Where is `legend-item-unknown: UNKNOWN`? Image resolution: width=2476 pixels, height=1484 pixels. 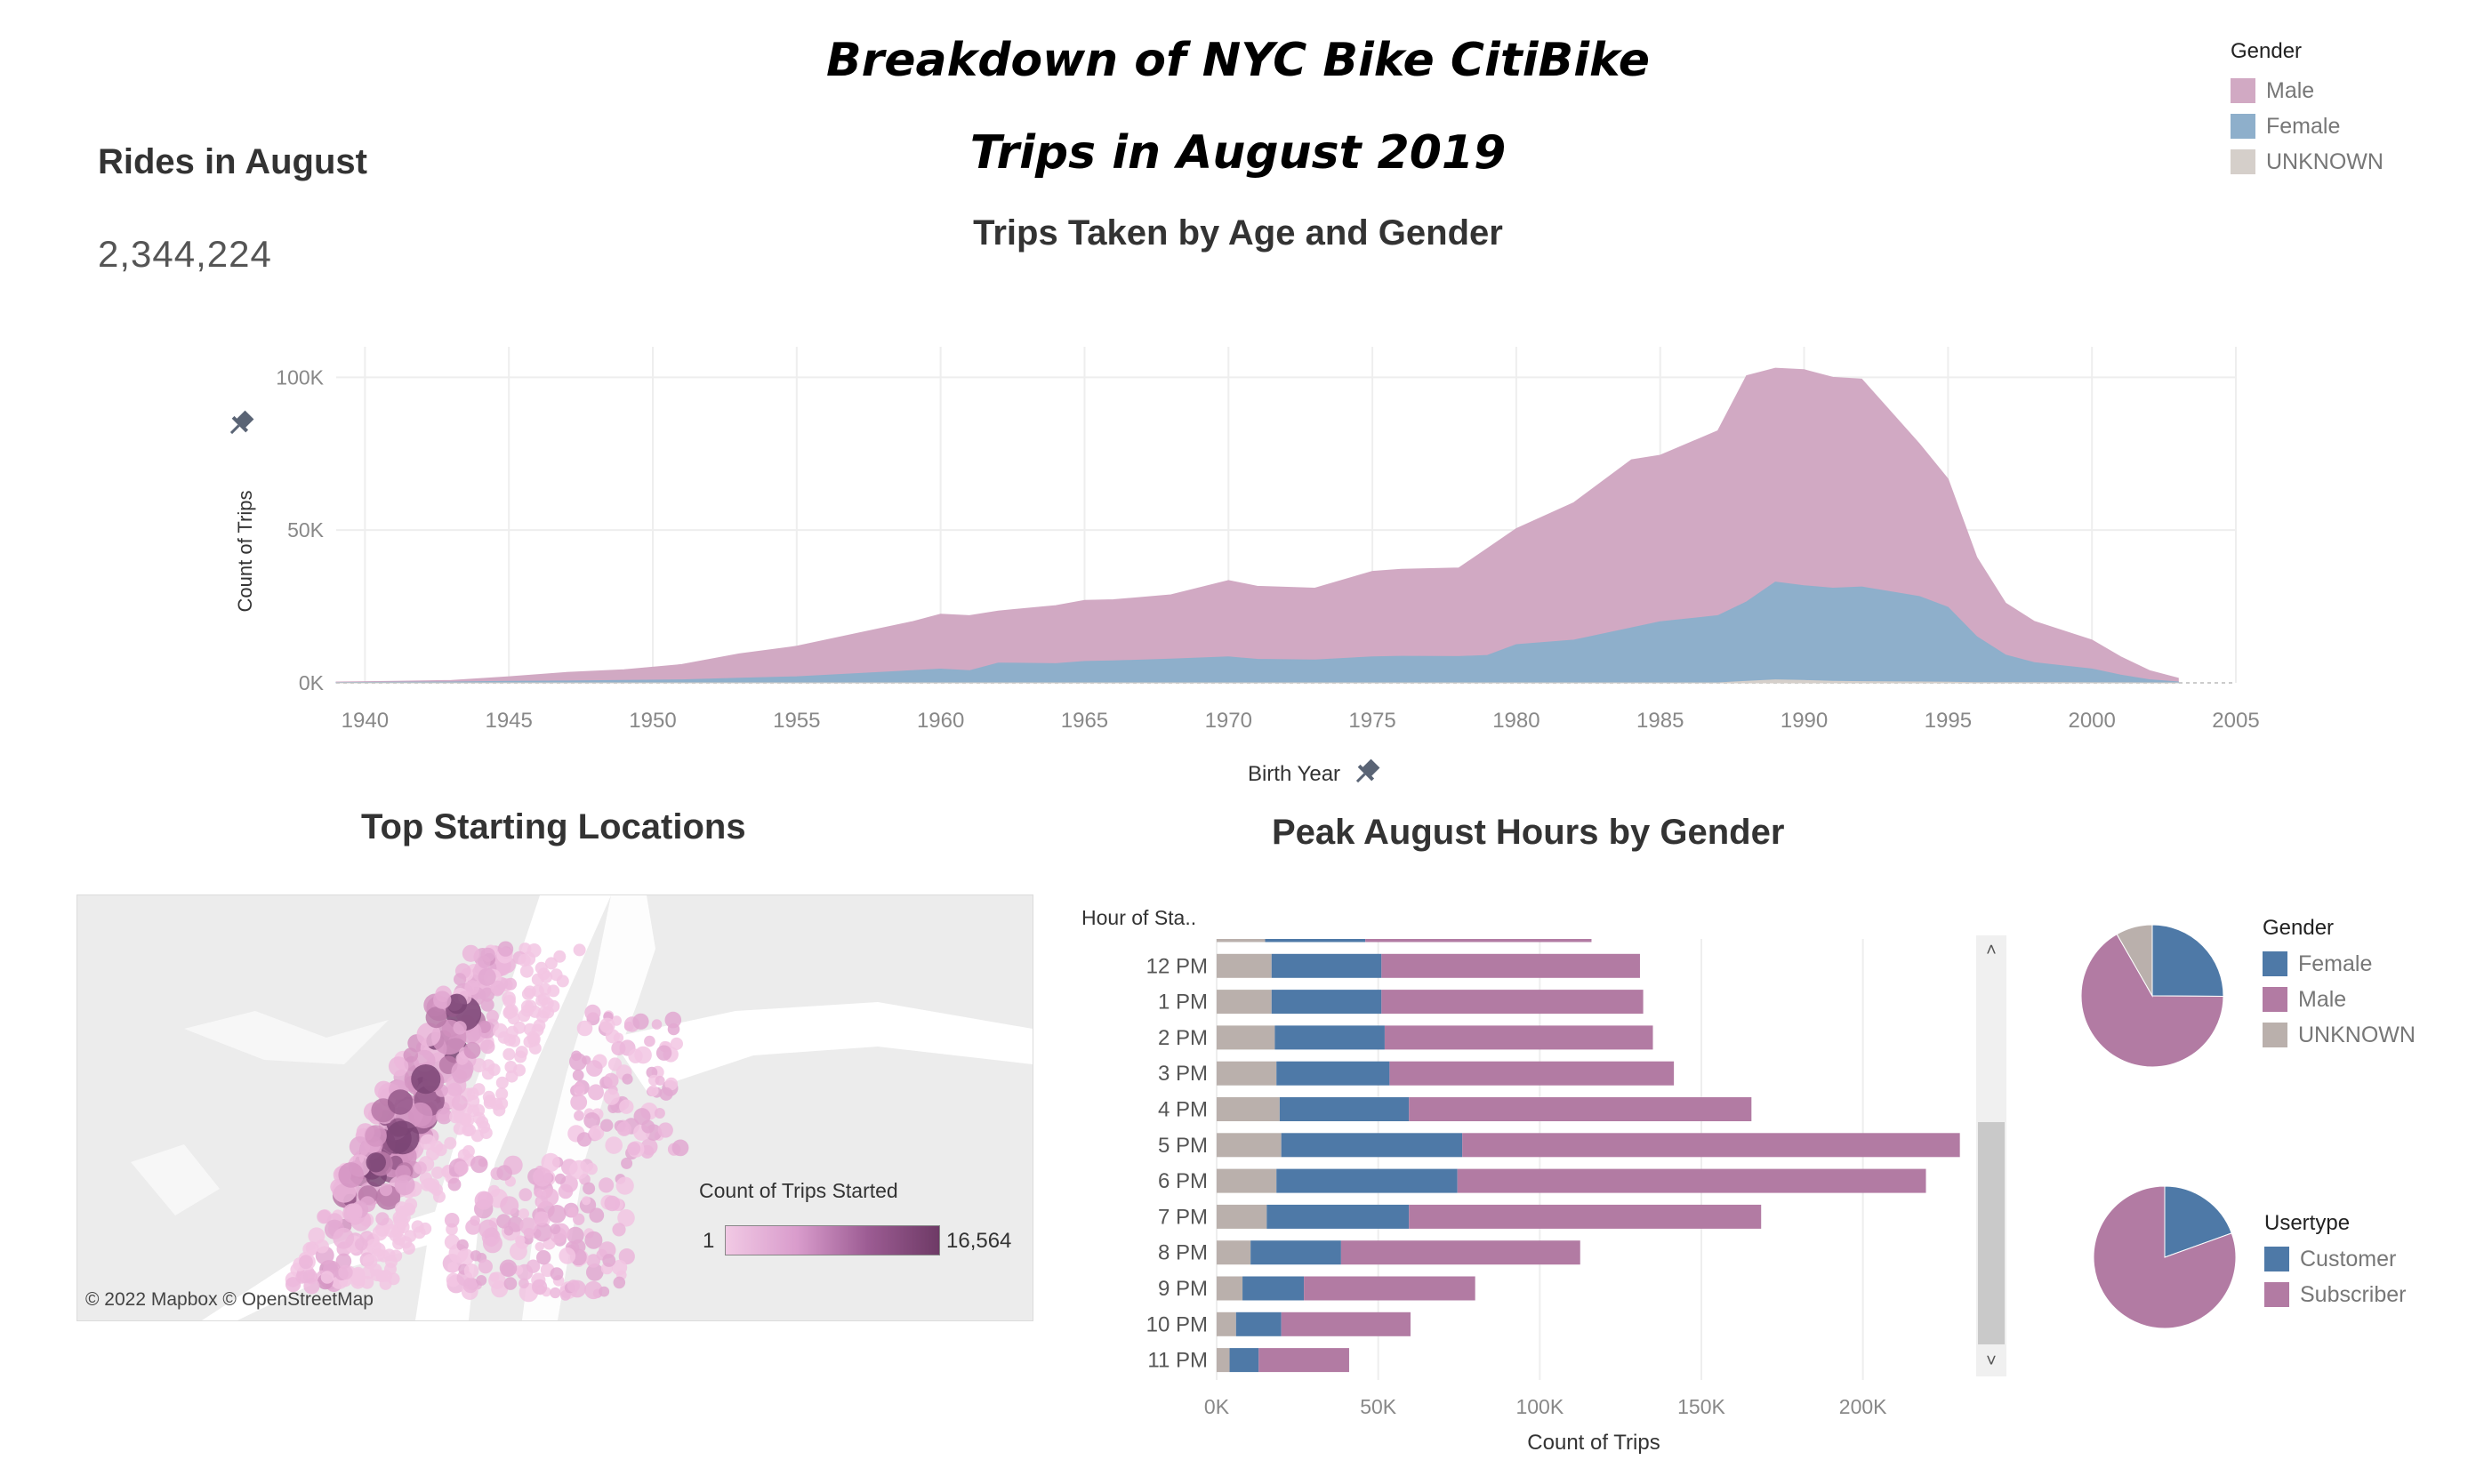
legend-item-unknown: UNKNOWN is located at coordinates (2339, 1035).